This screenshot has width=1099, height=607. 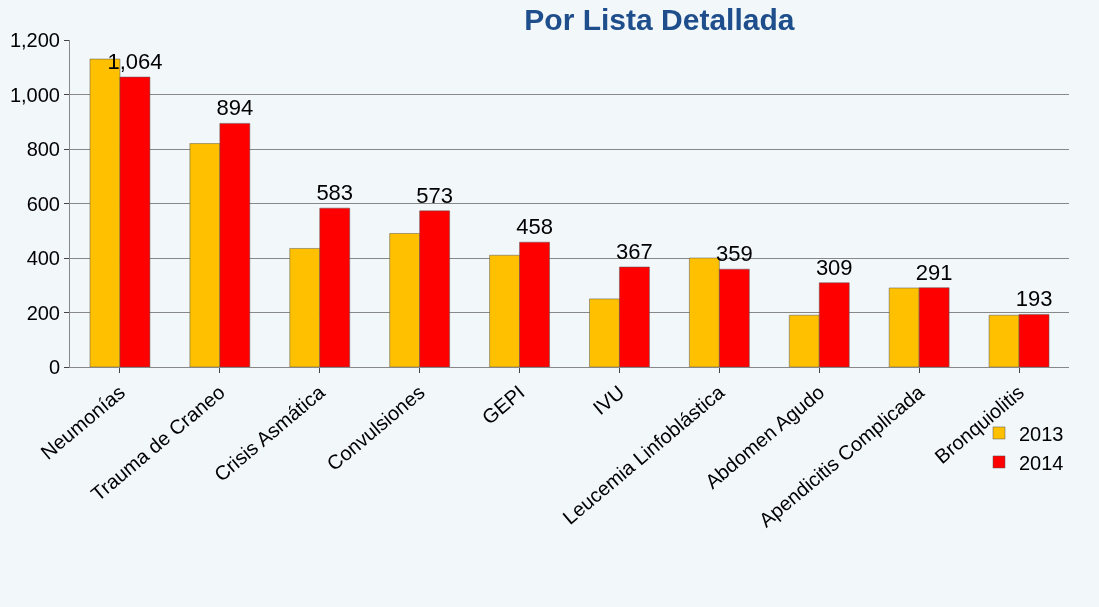 What do you see at coordinates (734, 254) in the screenshot?
I see `data-label: 359` at bounding box center [734, 254].